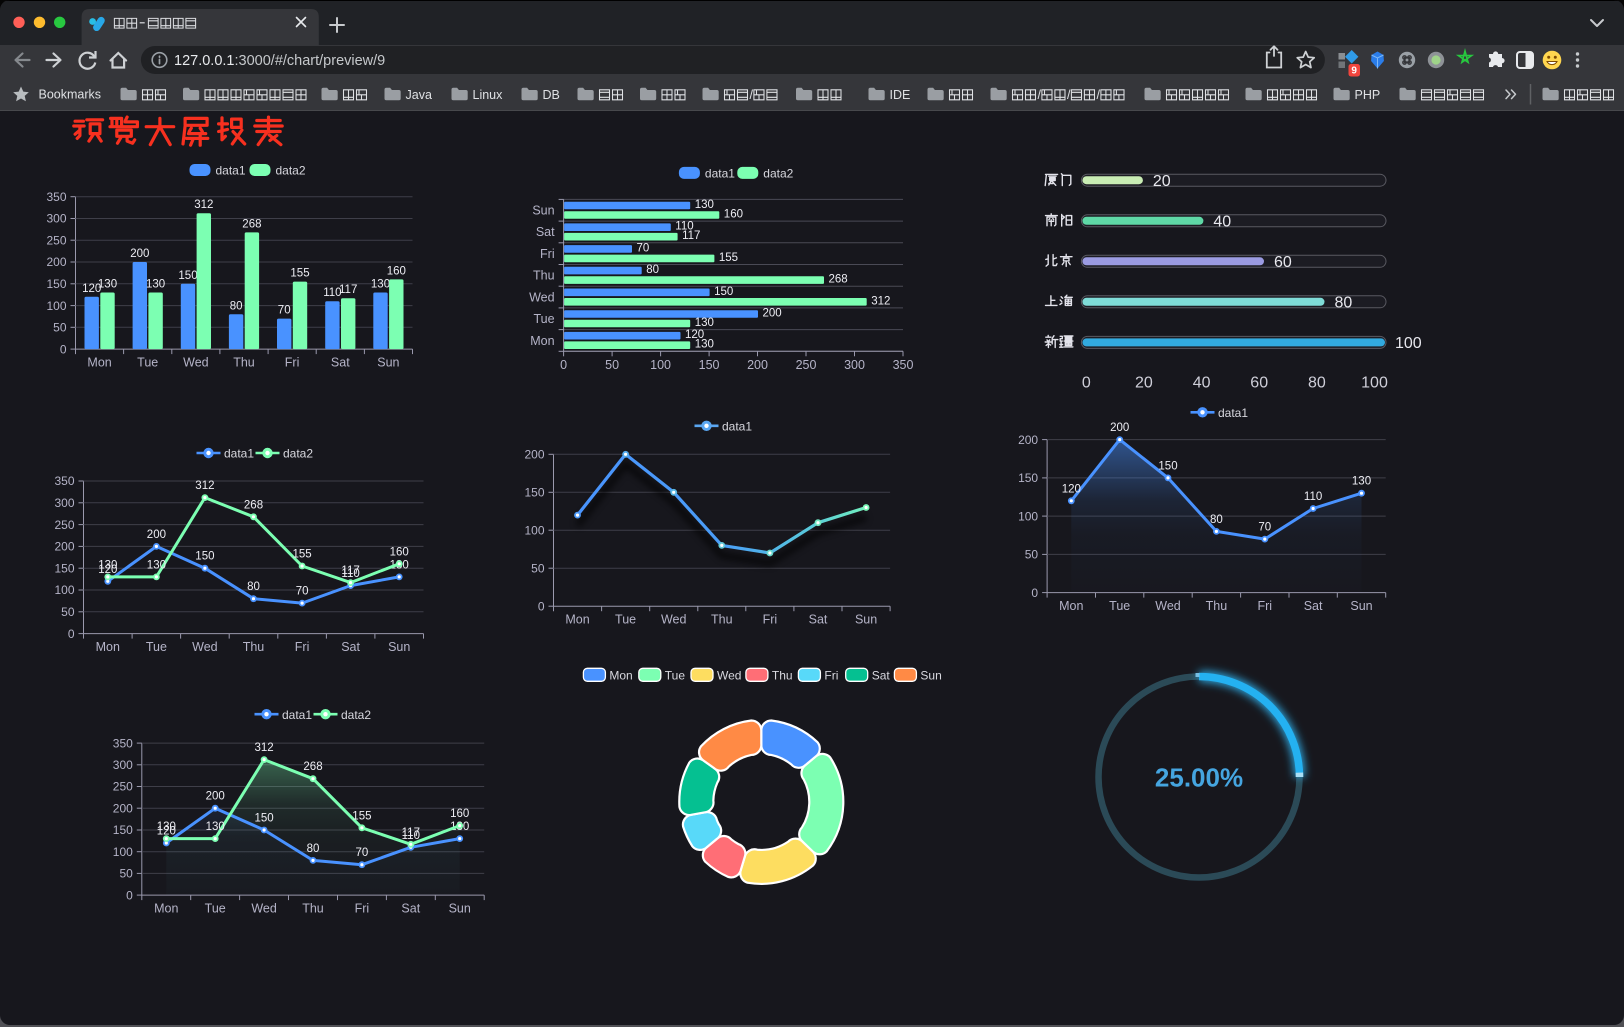 Image resolution: width=1624 pixels, height=1027 pixels. What do you see at coordinates (551, 95) in the screenshot?
I see `svg-text: DB` at bounding box center [551, 95].